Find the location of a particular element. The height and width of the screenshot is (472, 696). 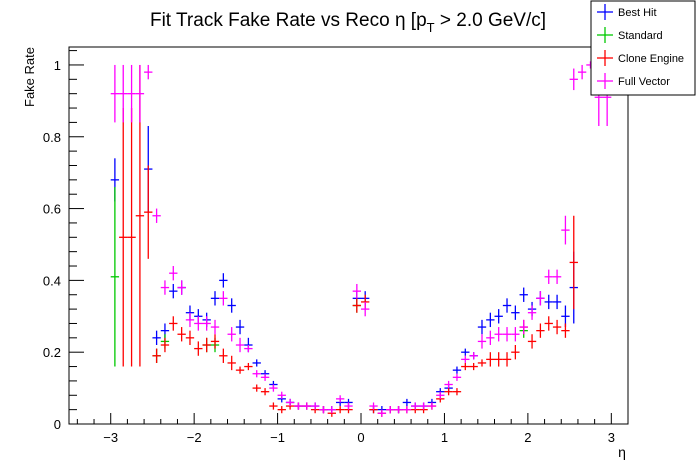

legend-label: Clone Engine is located at coordinates (651, 59).